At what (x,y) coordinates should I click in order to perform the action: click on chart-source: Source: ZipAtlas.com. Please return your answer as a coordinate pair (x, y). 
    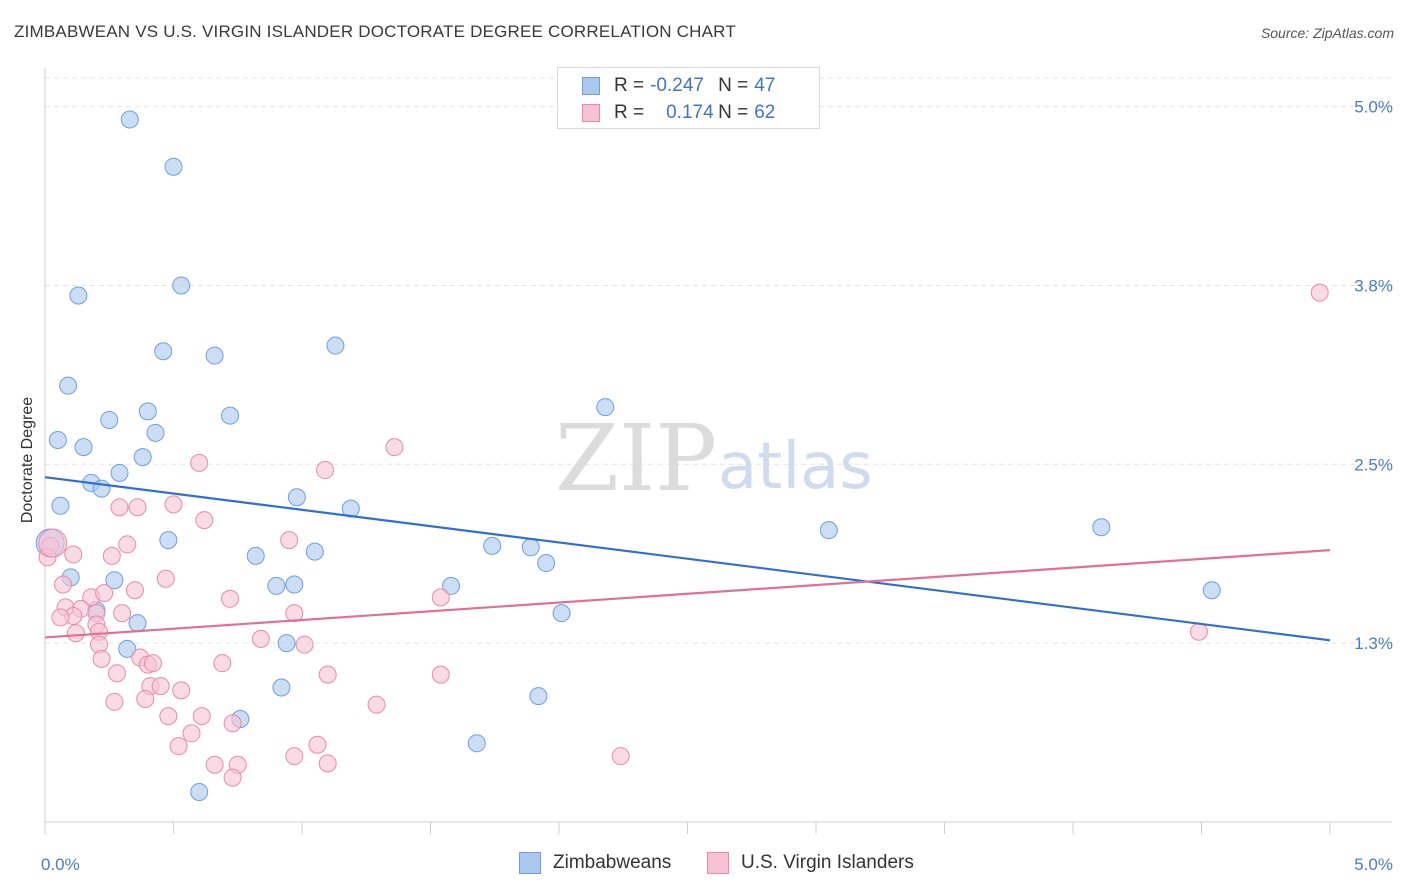
    Looking at the image, I should click on (1327, 33).